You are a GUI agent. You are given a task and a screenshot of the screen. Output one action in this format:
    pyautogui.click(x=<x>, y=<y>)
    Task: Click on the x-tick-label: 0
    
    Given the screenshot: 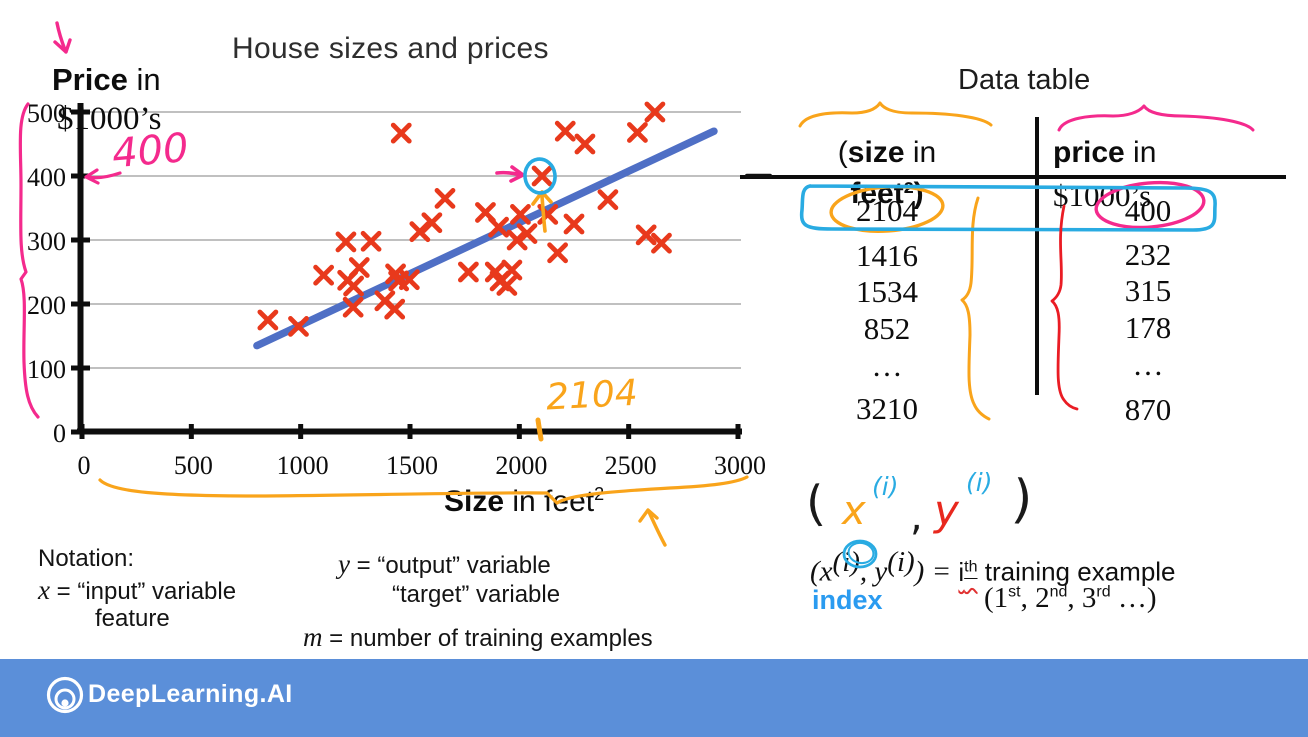 What is the action you would take?
    pyautogui.click(x=84, y=465)
    